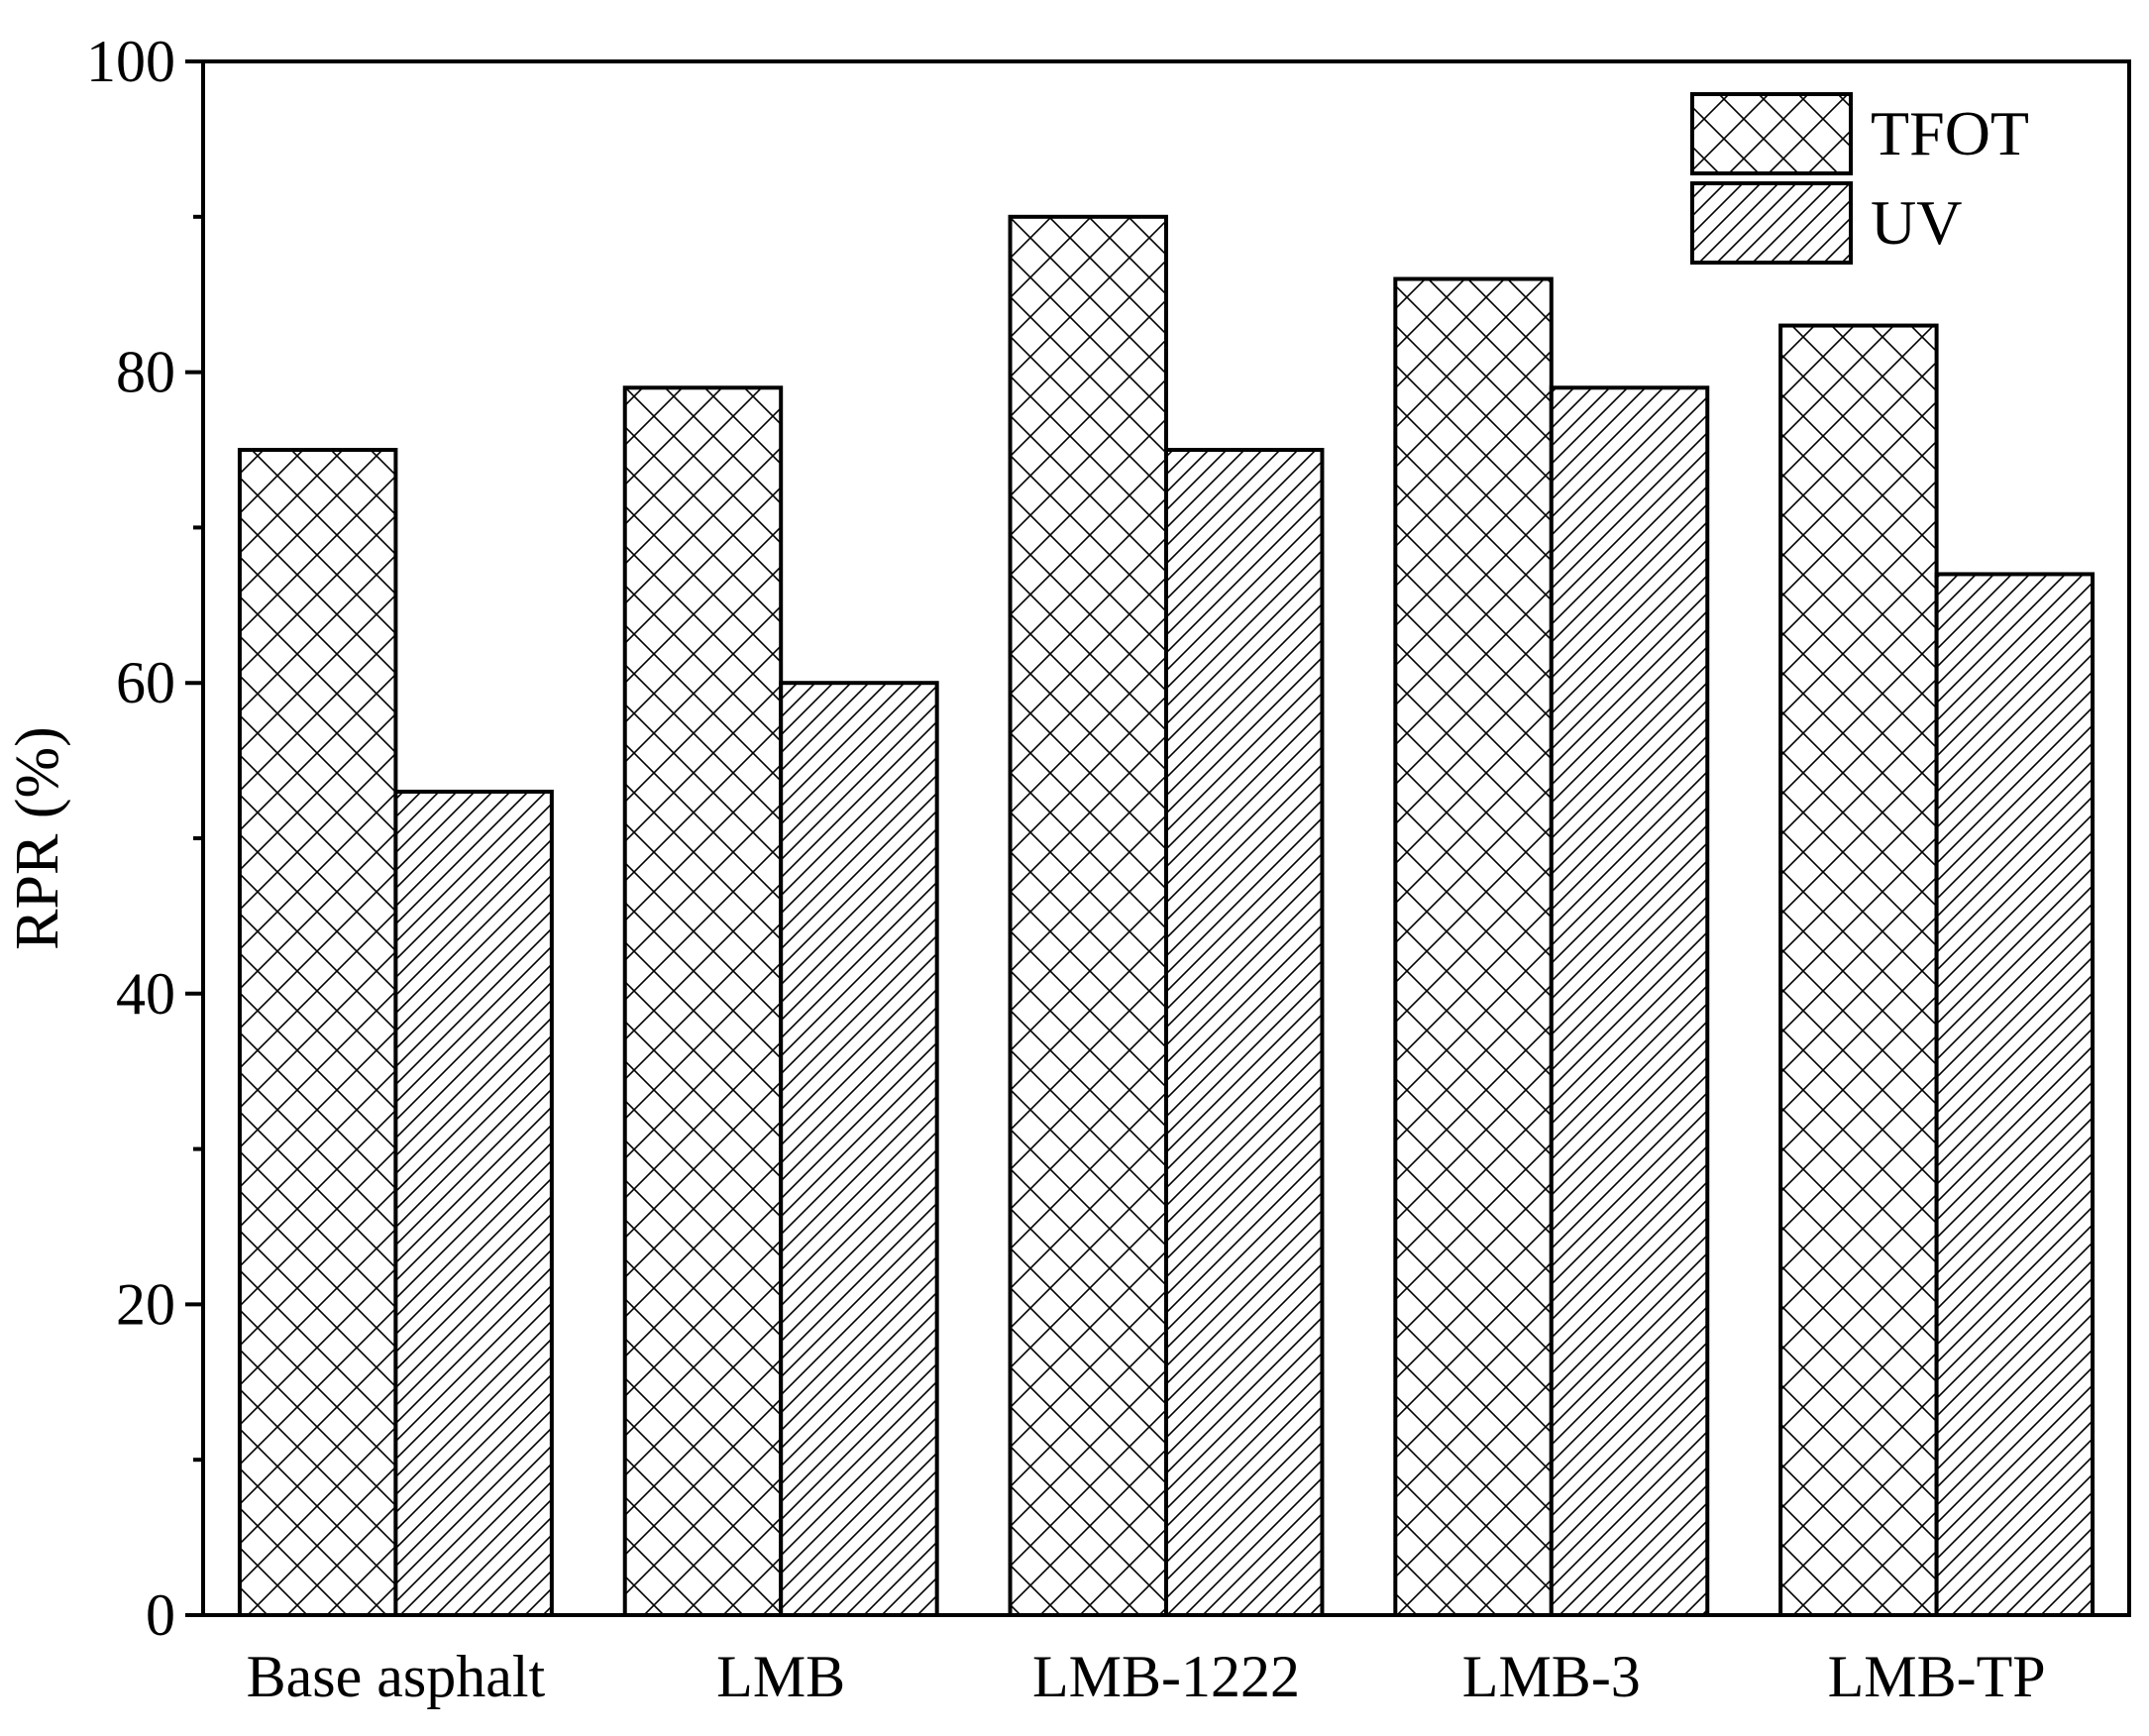 The width and height of the screenshot is (2149, 1736). What do you see at coordinates (1166, 1676) in the screenshot?
I see `x-tick-label-lmb-1222: LMB-1222` at bounding box center [1166, 1676].